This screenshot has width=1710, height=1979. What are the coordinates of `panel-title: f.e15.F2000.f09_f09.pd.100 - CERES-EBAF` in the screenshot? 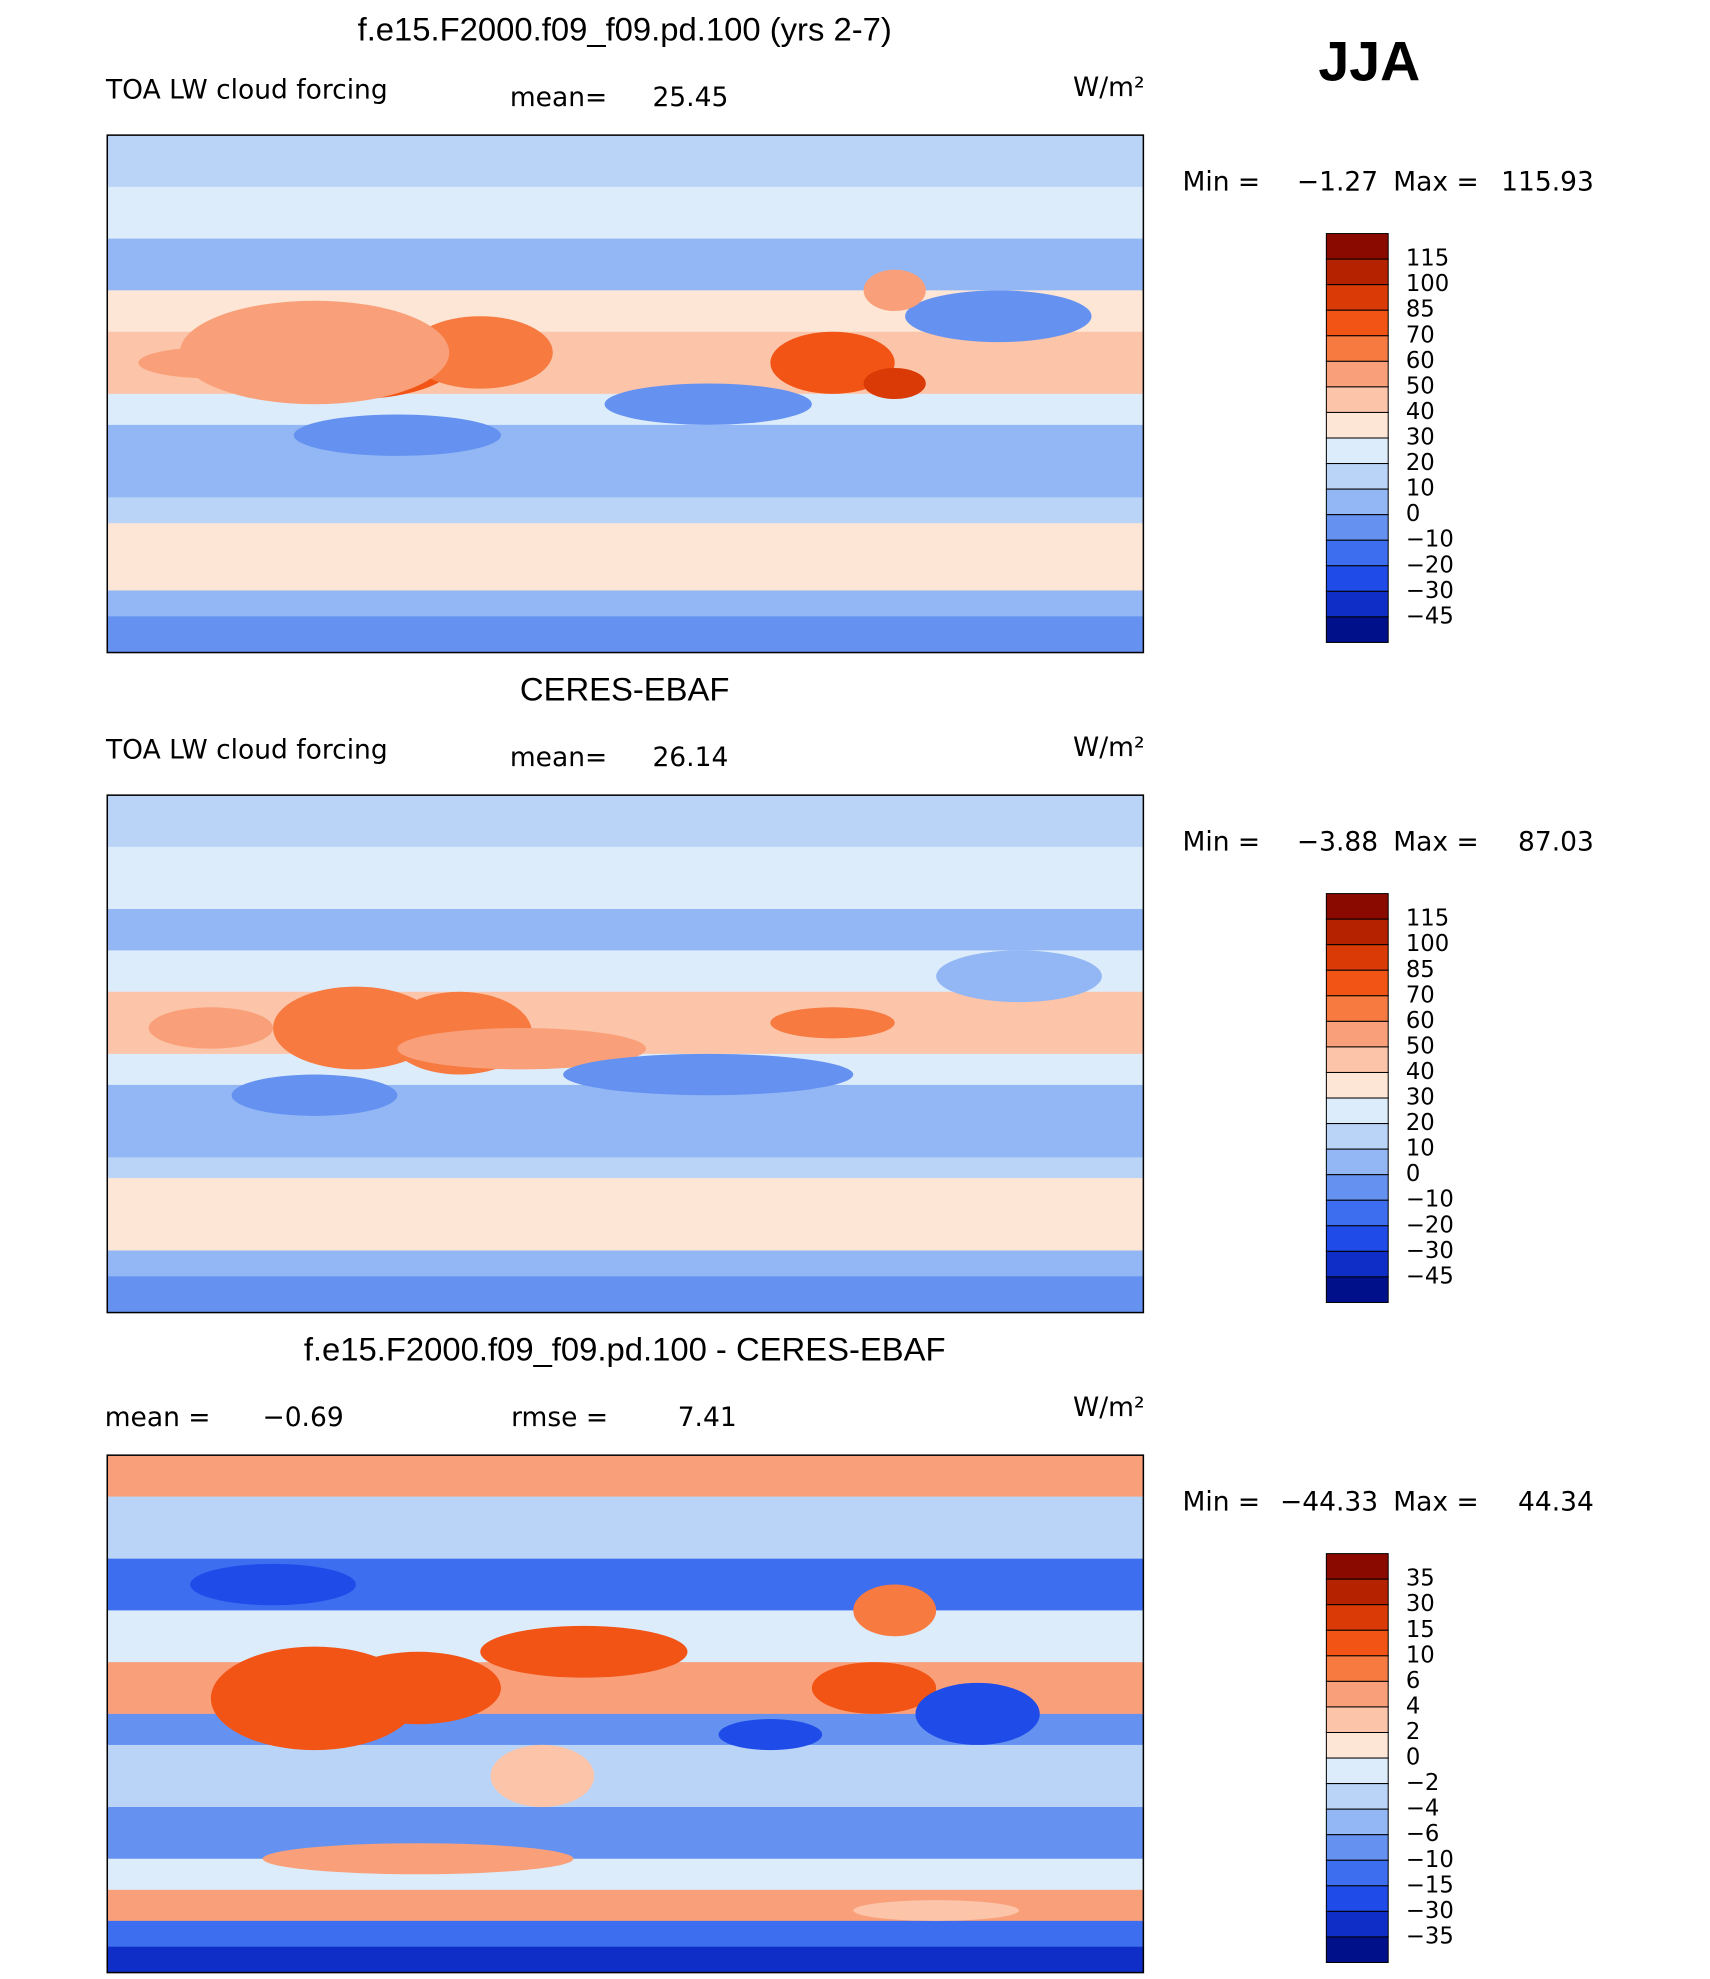 It's located at (625, 1348).